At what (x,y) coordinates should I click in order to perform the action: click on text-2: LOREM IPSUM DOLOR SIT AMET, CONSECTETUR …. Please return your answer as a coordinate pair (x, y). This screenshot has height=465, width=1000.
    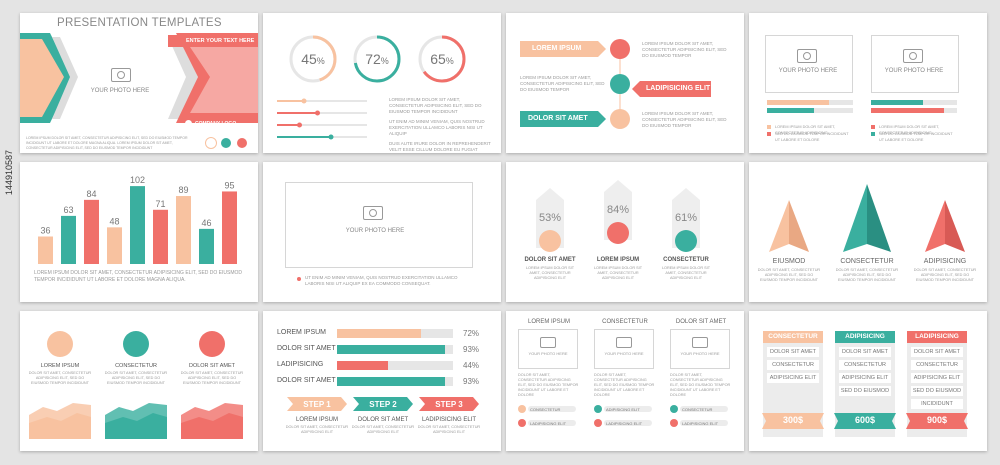
    Looking at the image, I should click on (562, 83).